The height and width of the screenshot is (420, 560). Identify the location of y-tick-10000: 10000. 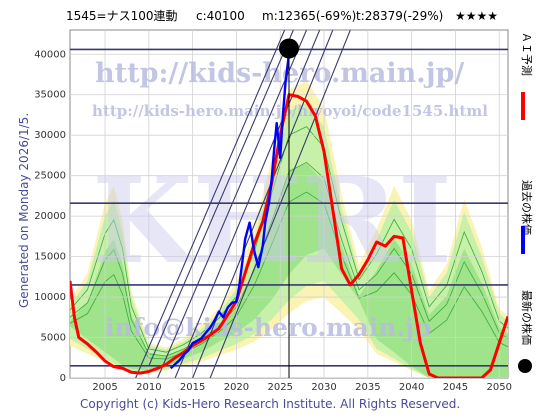
(50, 297).